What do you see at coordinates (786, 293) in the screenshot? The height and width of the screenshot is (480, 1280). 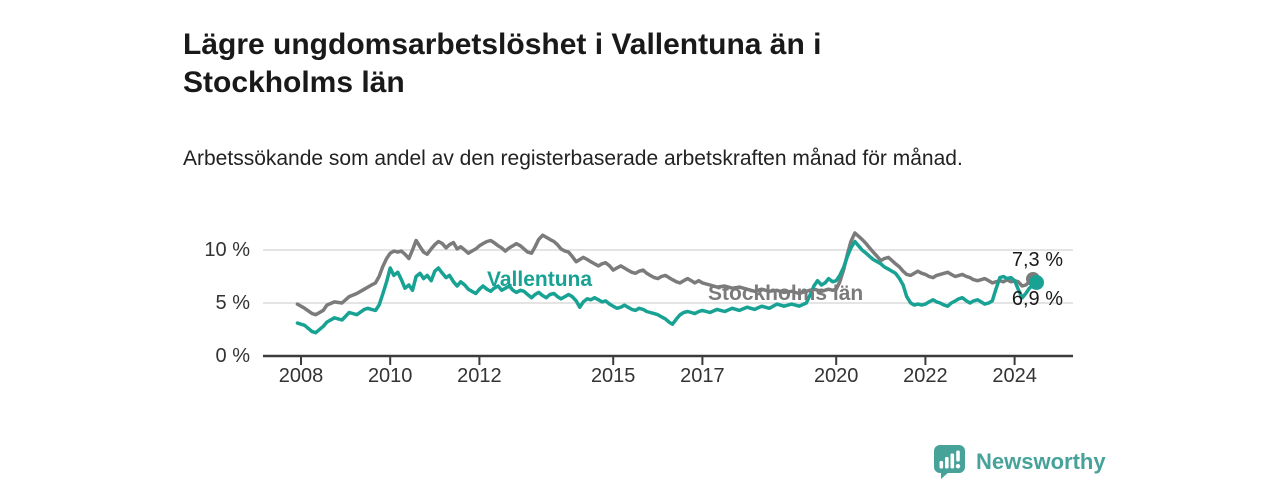 I see `series-label-stockholms-lan: Stockholms län` at bounding box center [786, 293].